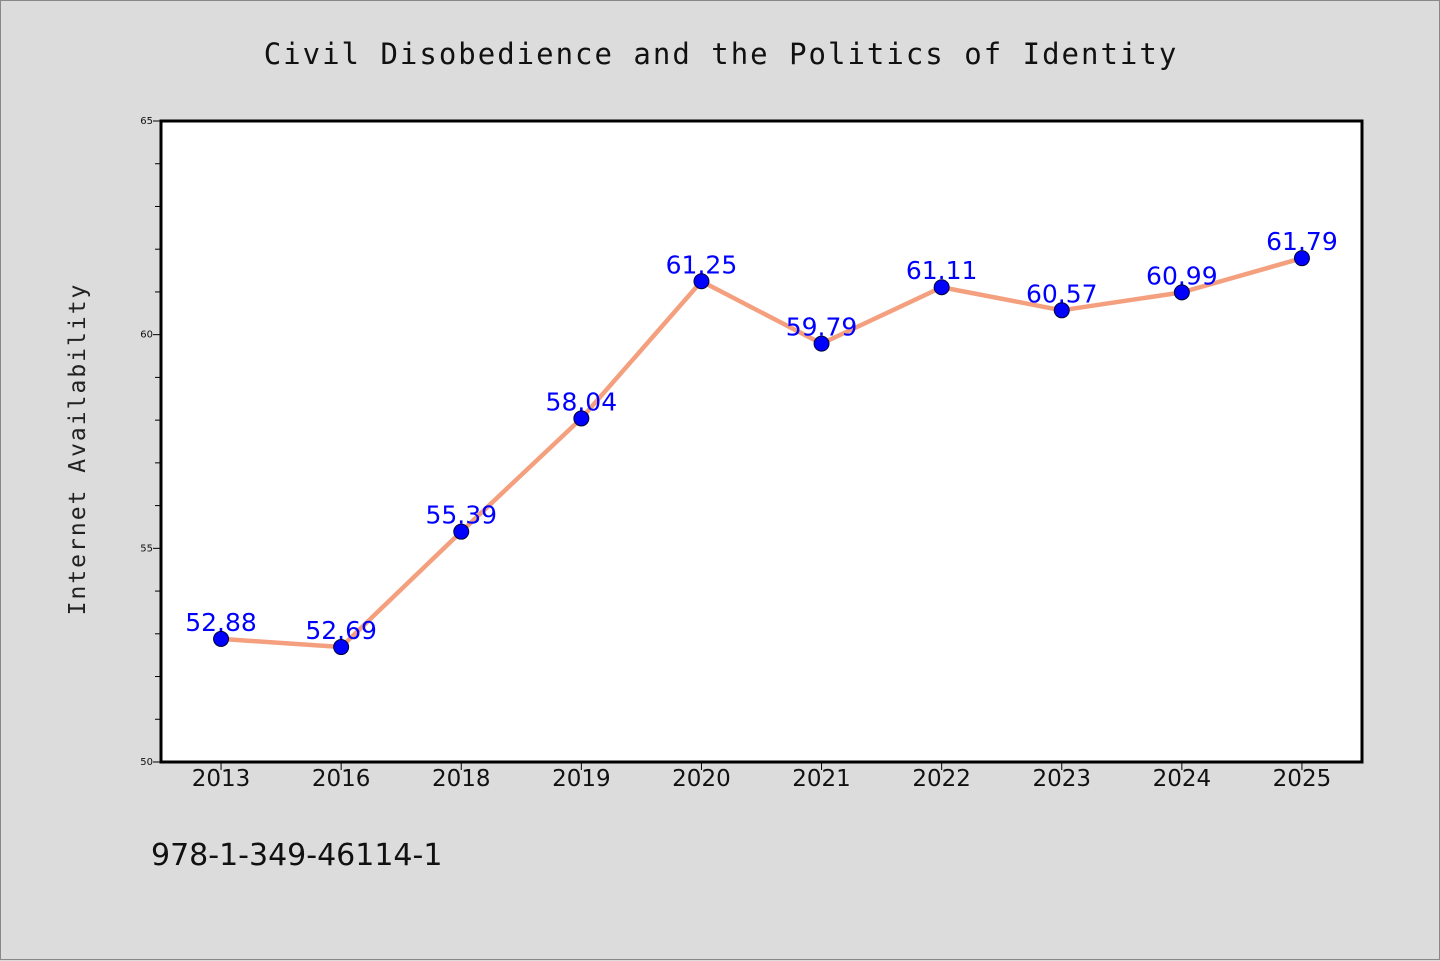 Image resolution: width=1440 pixels, height=961 pixels. I want to click on x-tick-label: 2013, so click(221, 779).